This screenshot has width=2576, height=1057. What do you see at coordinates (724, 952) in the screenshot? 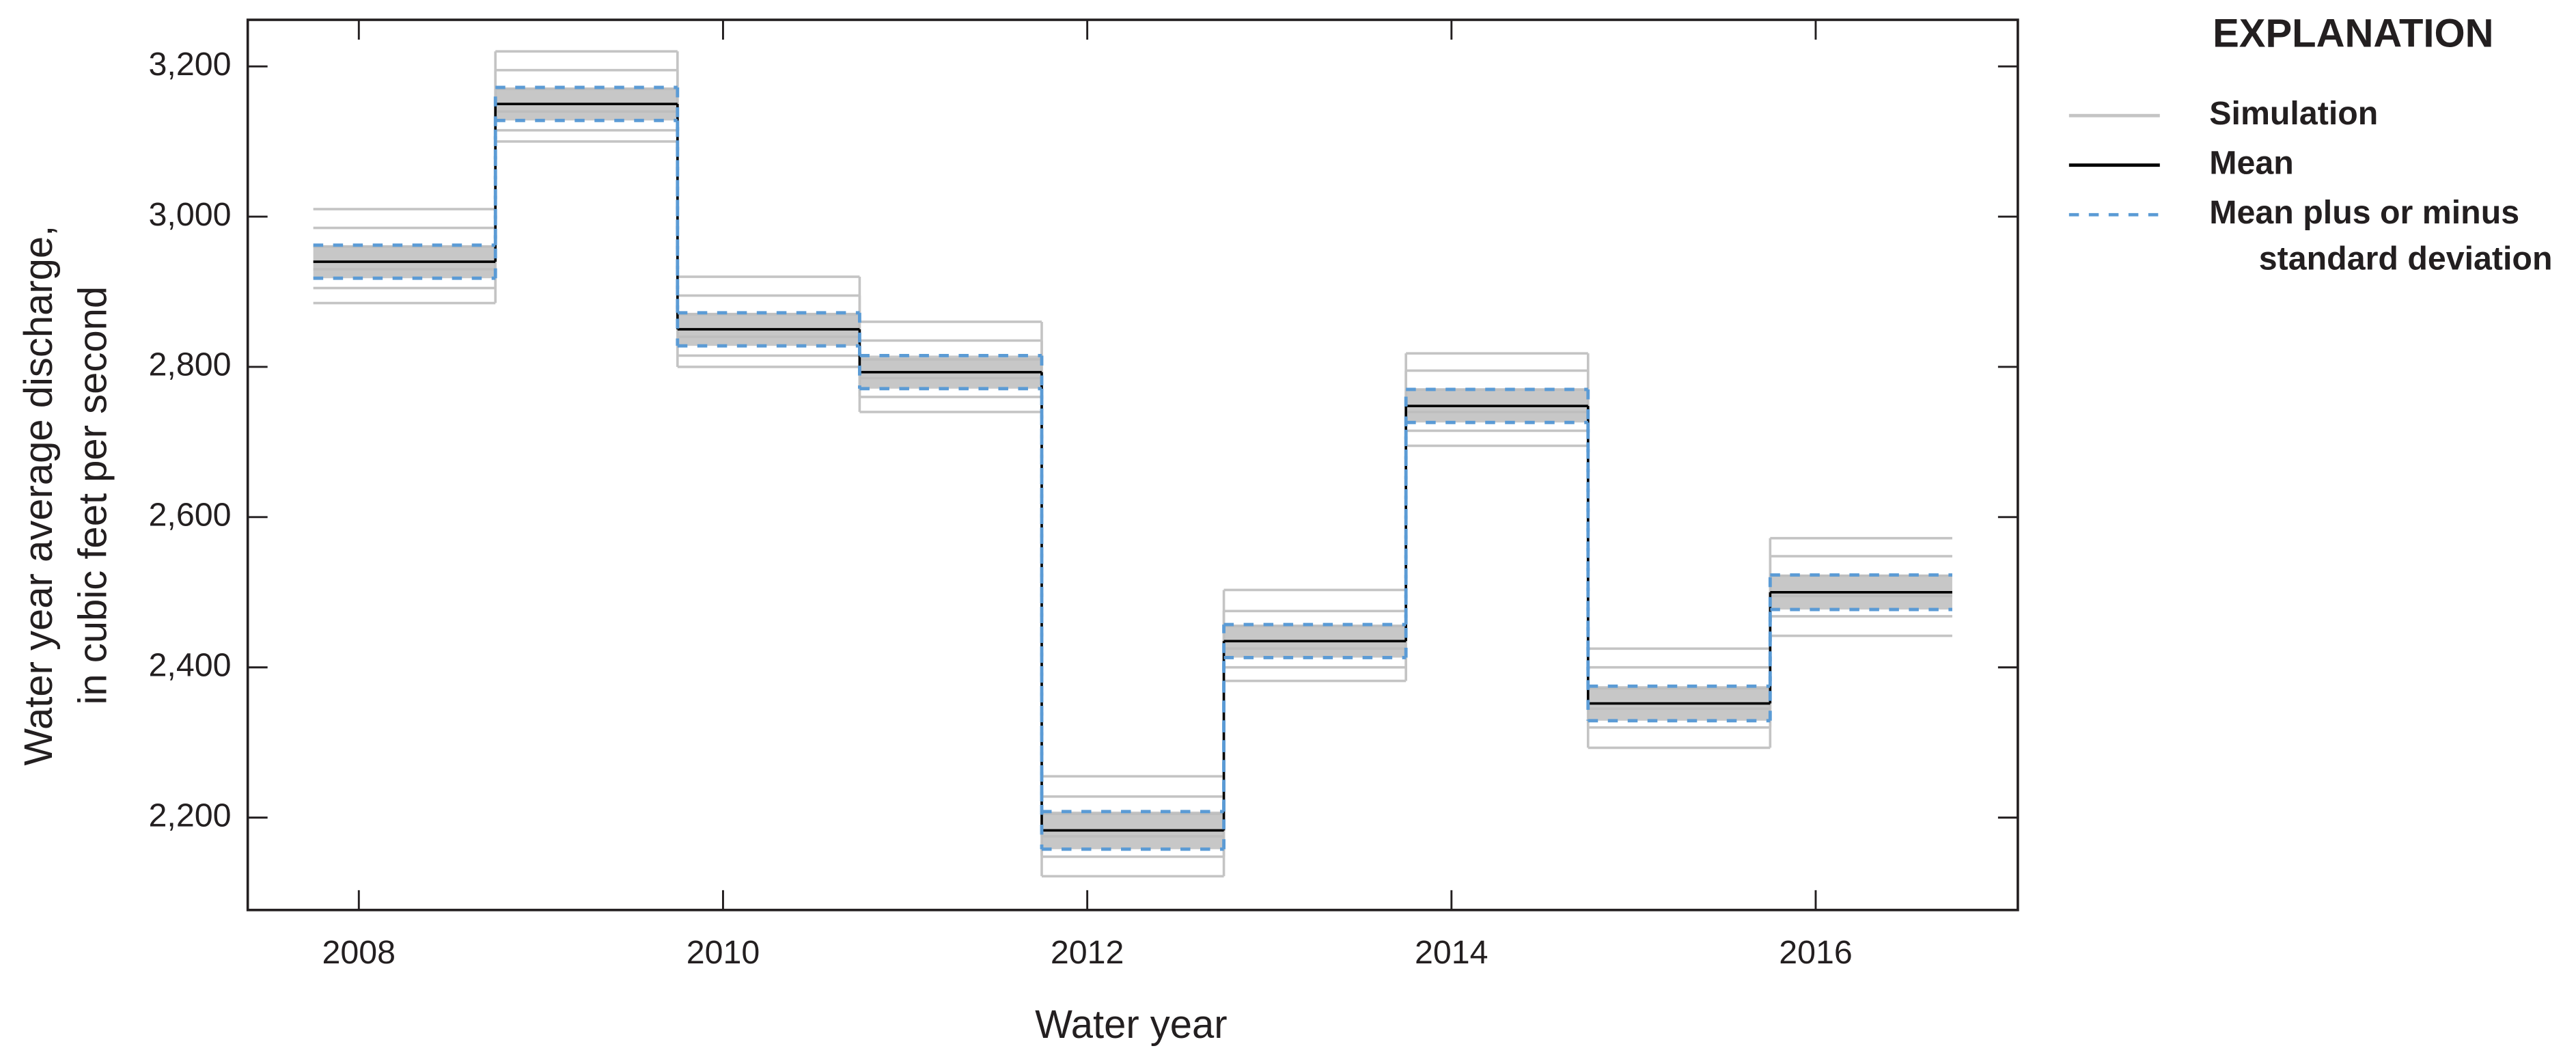
I see `x-tick-label: 2010` at bounding box center [724, 952].